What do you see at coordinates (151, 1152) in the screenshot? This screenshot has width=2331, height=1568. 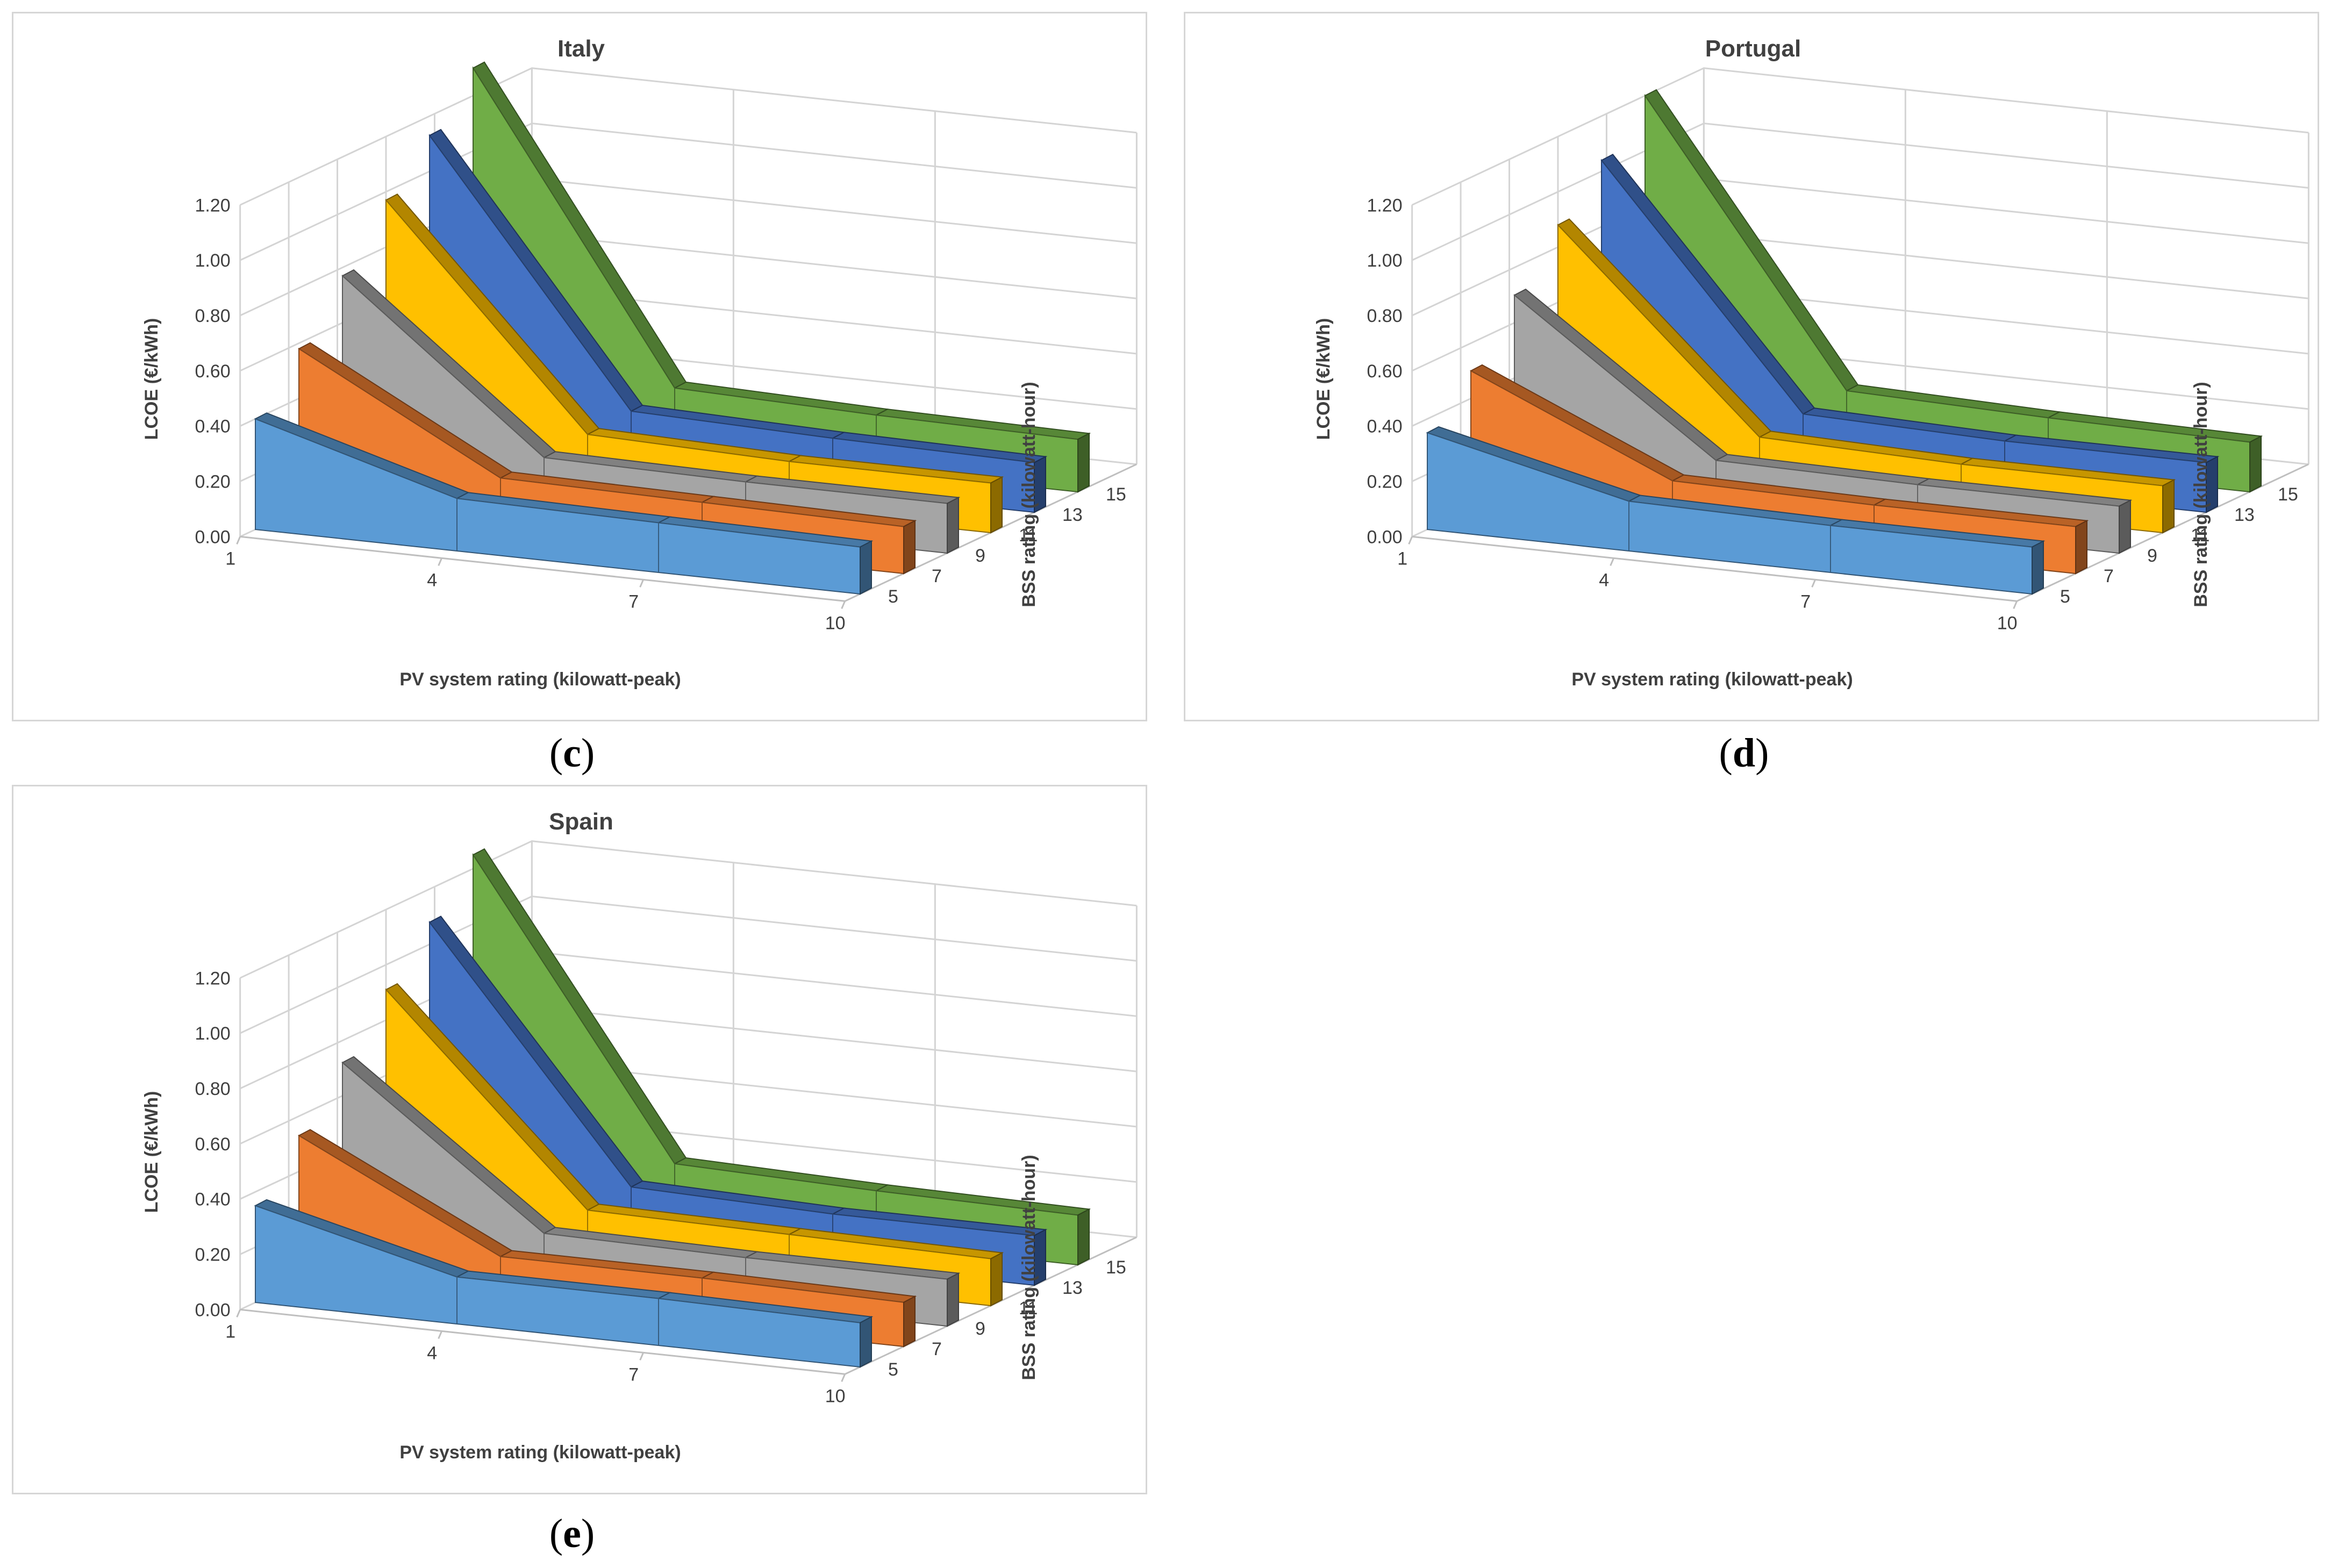 I see `spain-ylabel: LCOE (€/kWh)` at bounding box center [151, 1152].